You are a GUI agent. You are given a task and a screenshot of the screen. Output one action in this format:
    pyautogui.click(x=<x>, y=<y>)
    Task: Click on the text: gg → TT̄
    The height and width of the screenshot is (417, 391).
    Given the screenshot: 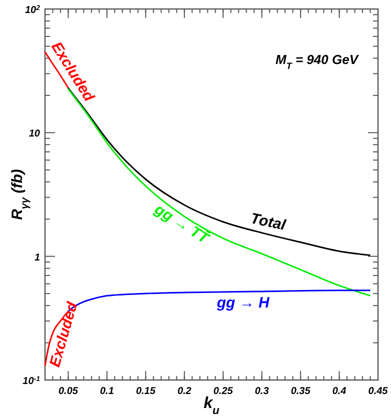 What is the action you would take?
    pyautogui.click(x=181, y=224)
    